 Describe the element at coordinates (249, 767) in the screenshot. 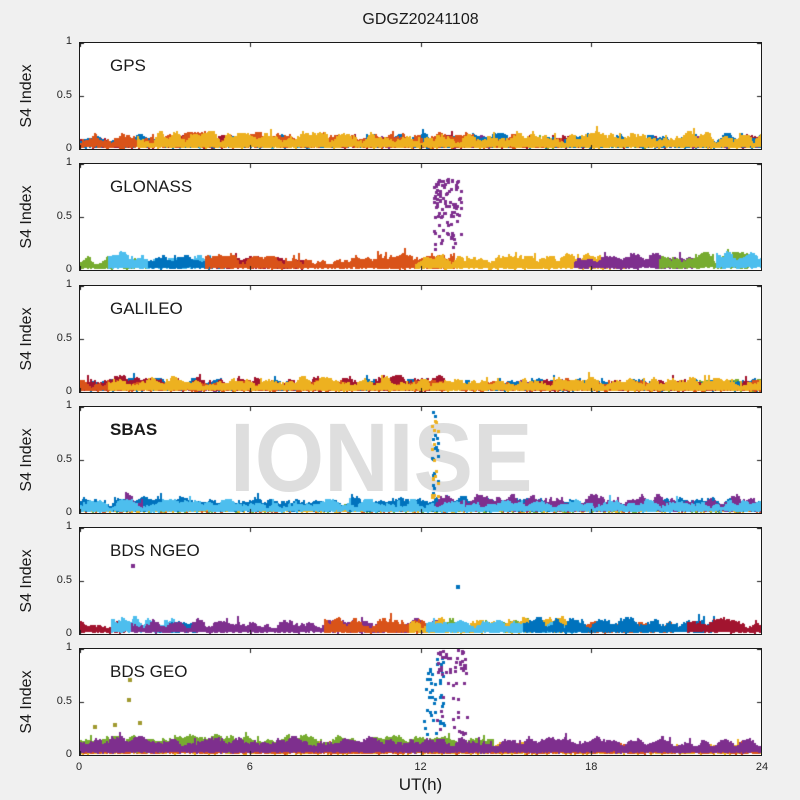

I see `x-tick-label: 6` at that location.